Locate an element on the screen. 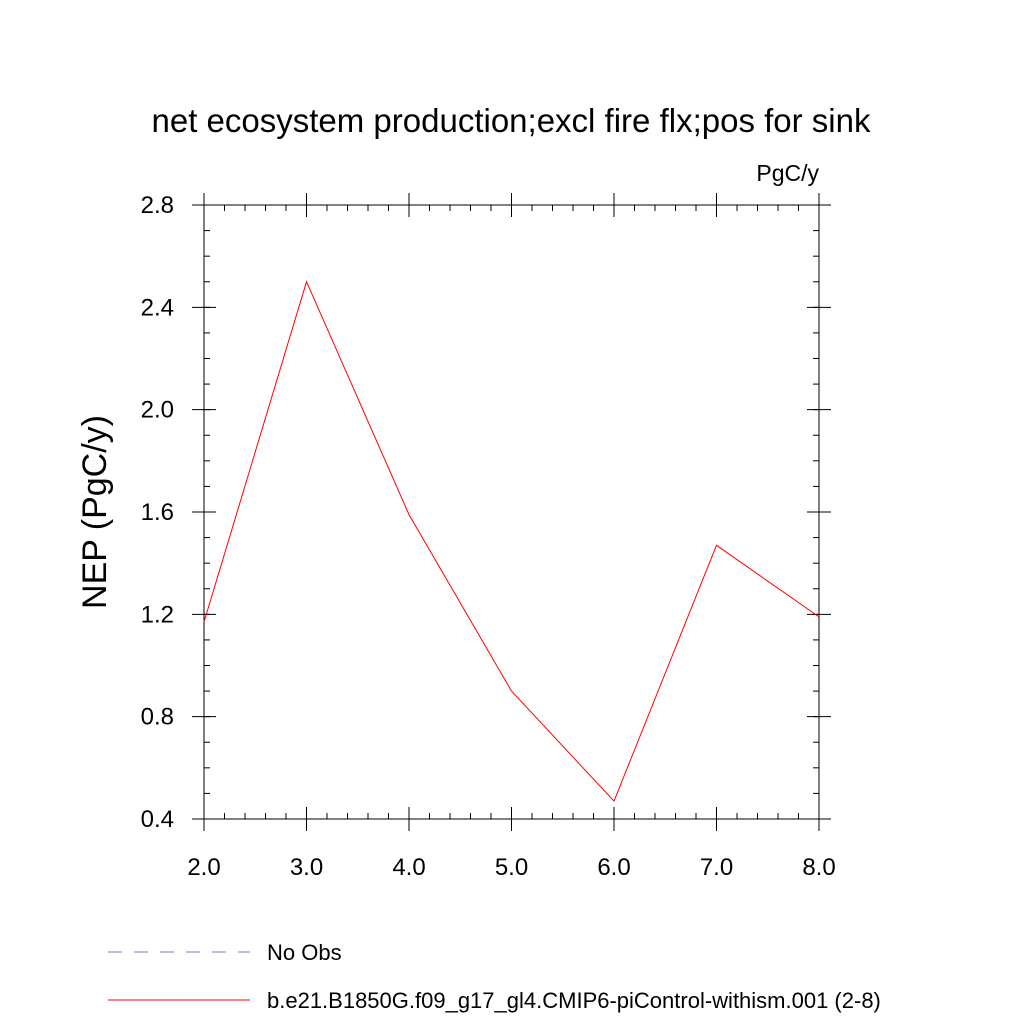  x-tick-label: 5.0 is located at coordinates (511, 867).